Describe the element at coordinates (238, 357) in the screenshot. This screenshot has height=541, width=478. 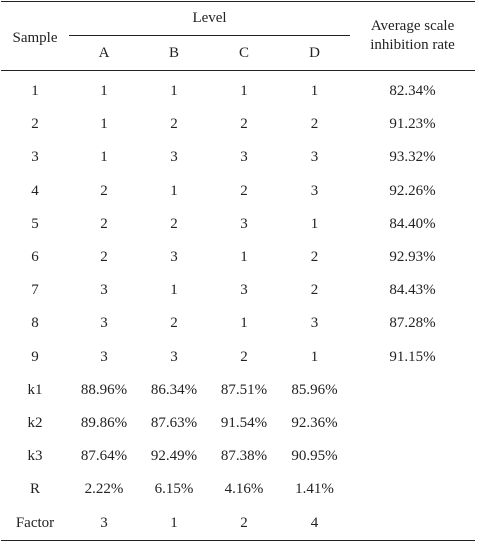
I see `table-row: 9 3 3 2 1 91.15%` at that location.